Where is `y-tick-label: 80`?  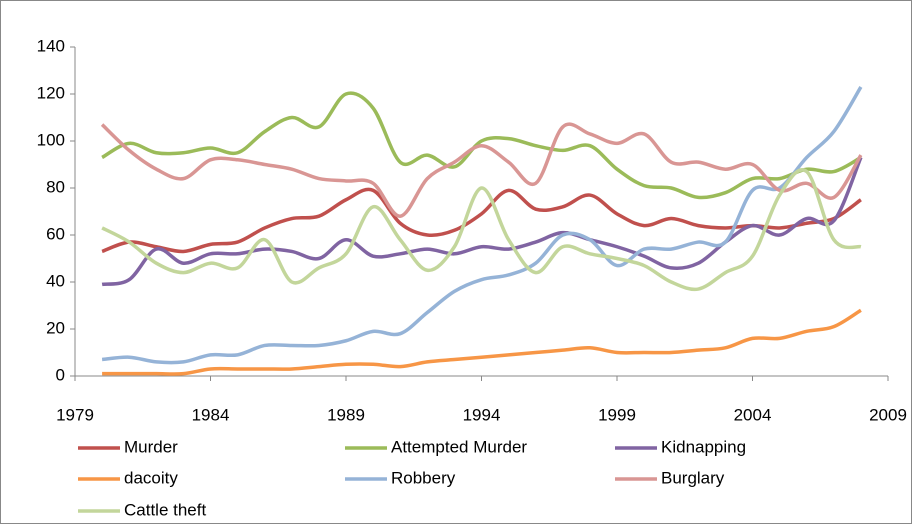 y-tick-label: 80 is located at coordinates (55, 186).